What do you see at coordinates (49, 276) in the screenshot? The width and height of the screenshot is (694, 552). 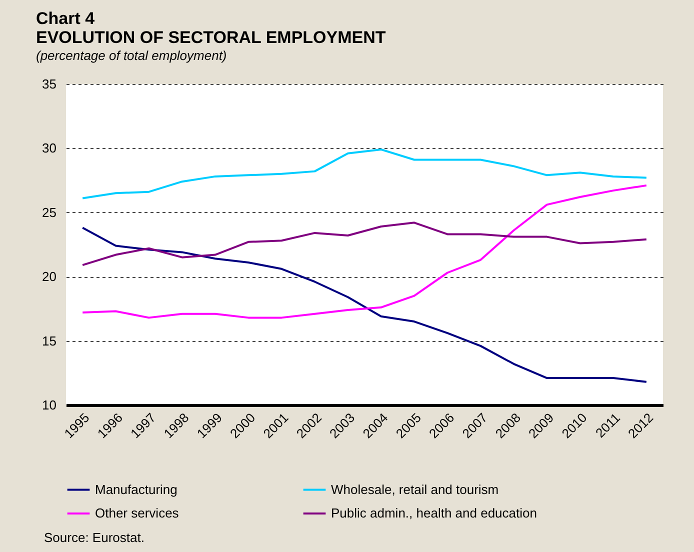 I see `y-tick-label: 20` at bounding box center [49, 276].